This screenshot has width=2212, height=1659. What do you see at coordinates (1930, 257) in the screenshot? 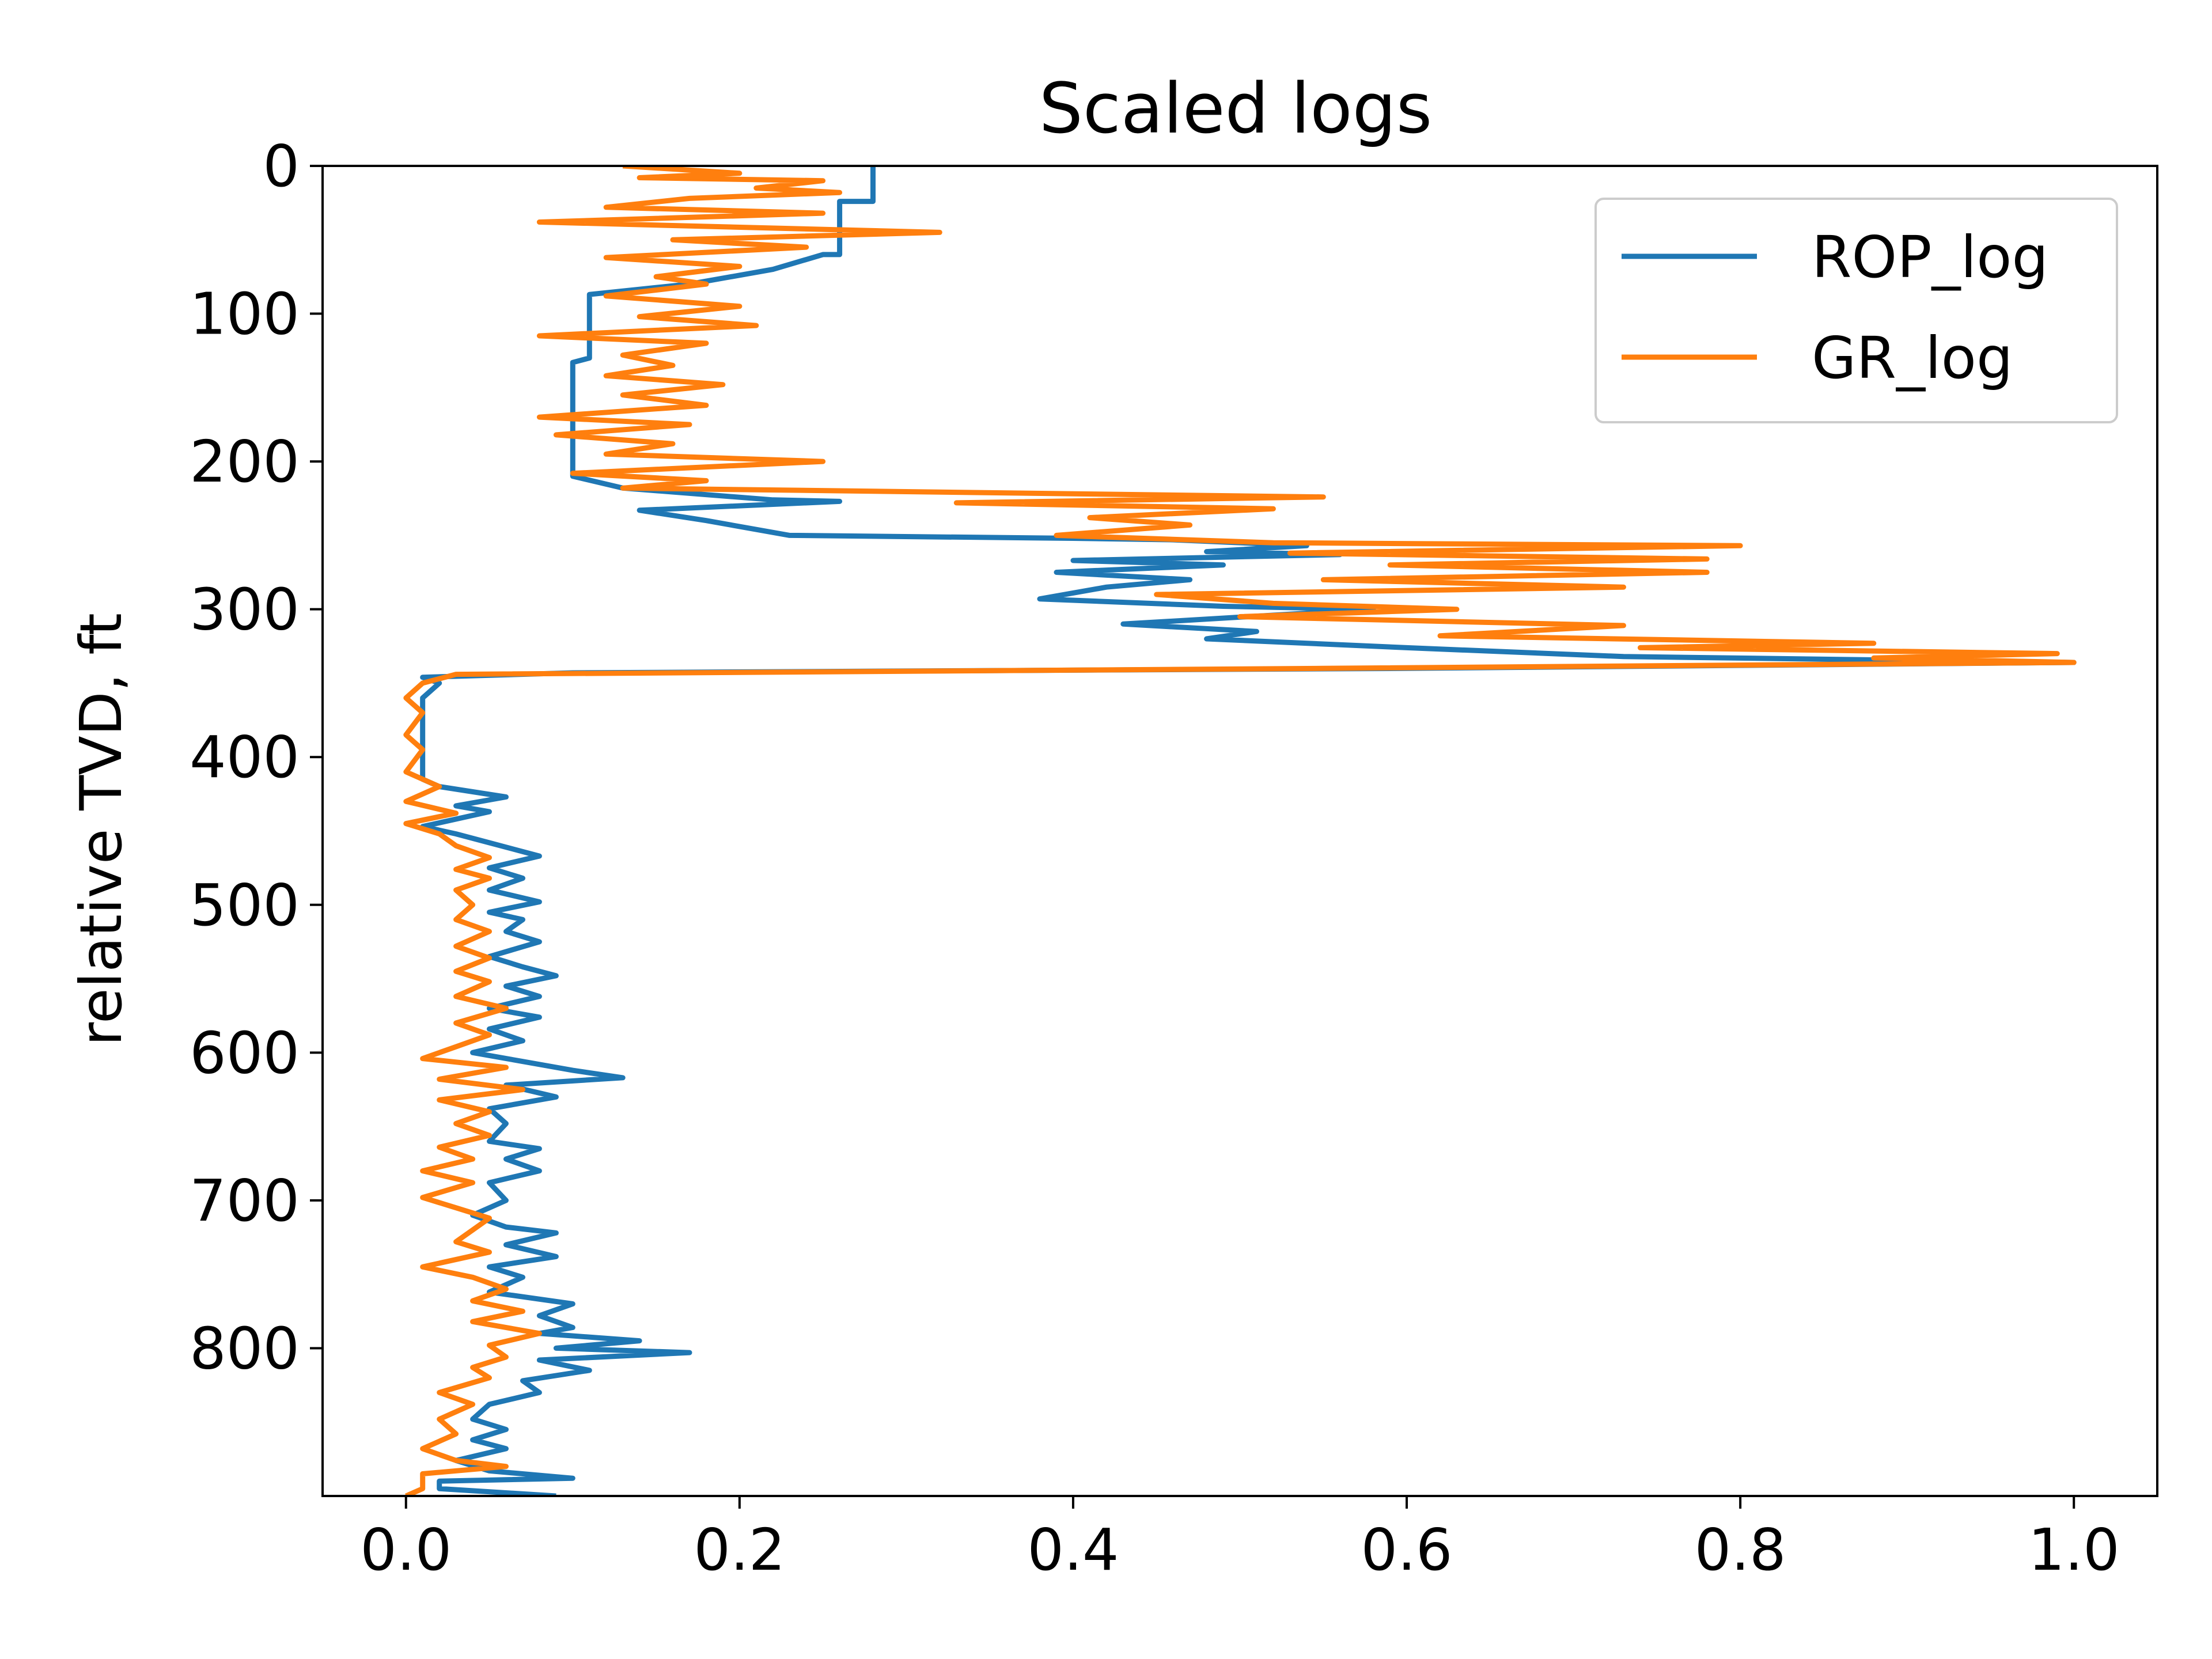
I see `legend-label-rop-log: ROP_log` at bounding box center [1930, 257].